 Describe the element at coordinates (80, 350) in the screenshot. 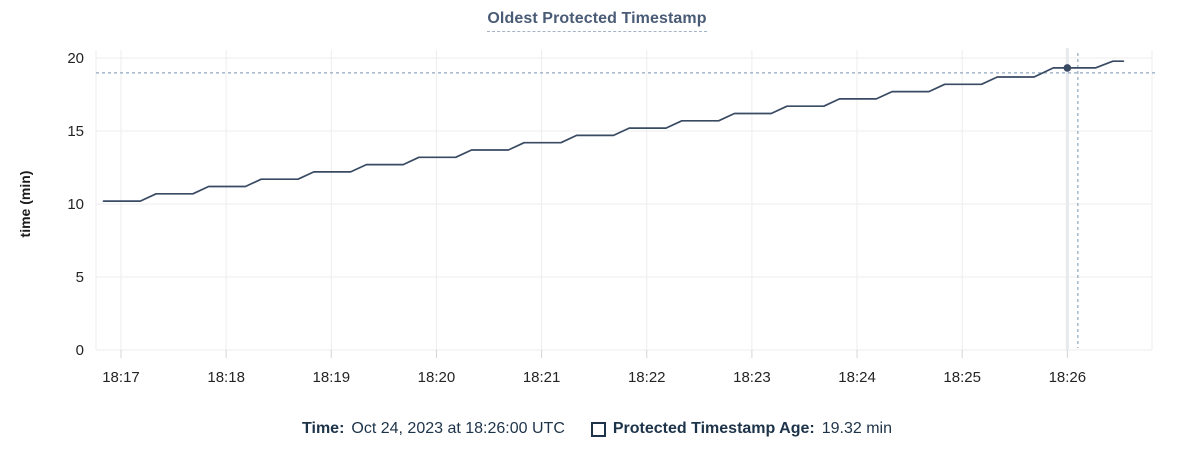

I see `y-tick-label: 0` at that location.